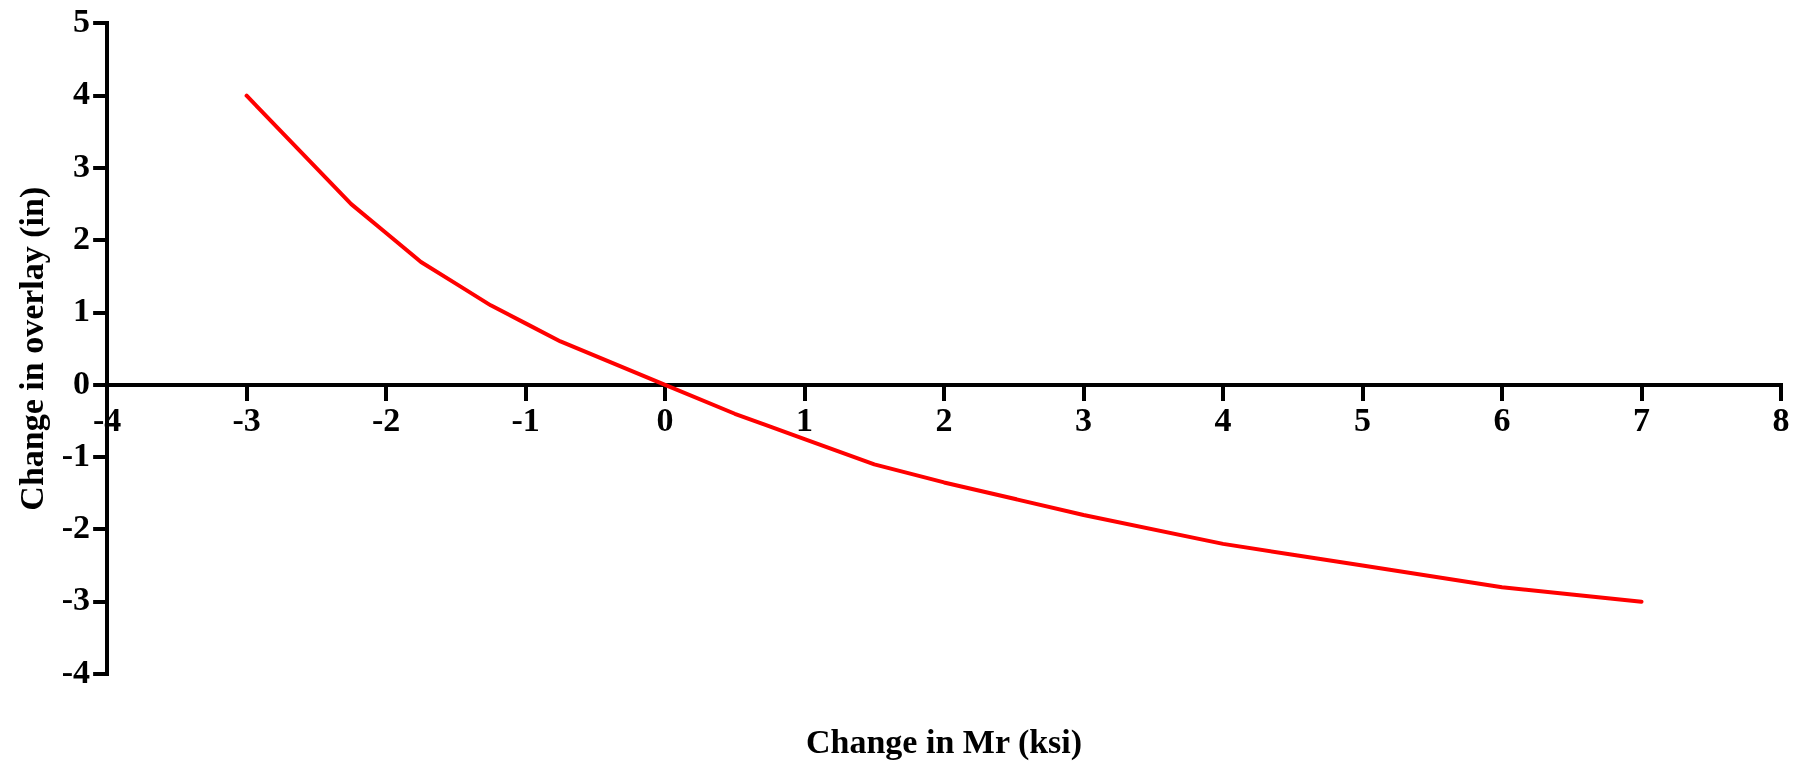  I want to click on x-tick-label: 5, so click(1363, 420).